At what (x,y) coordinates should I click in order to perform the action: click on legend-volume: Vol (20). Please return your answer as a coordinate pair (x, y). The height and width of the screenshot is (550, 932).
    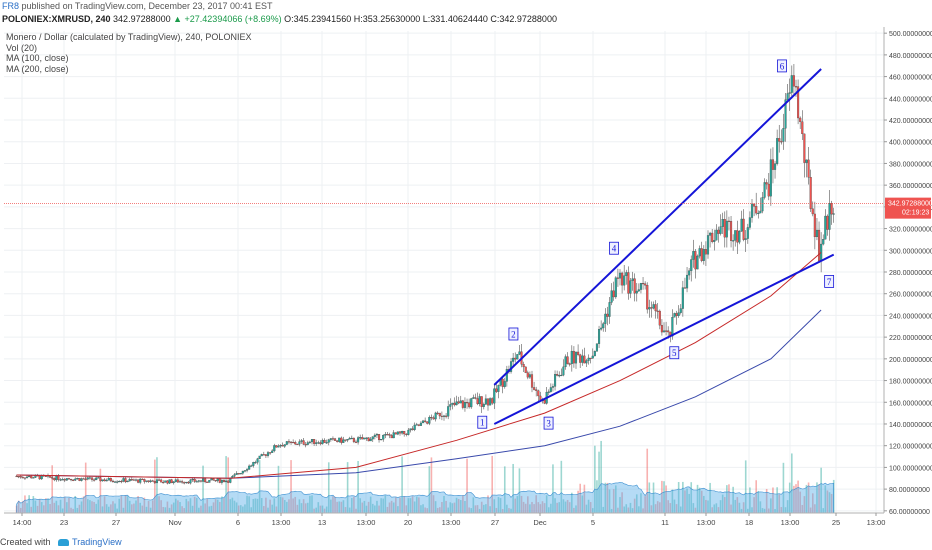
    Looking at the image, I should click on (22, 47).